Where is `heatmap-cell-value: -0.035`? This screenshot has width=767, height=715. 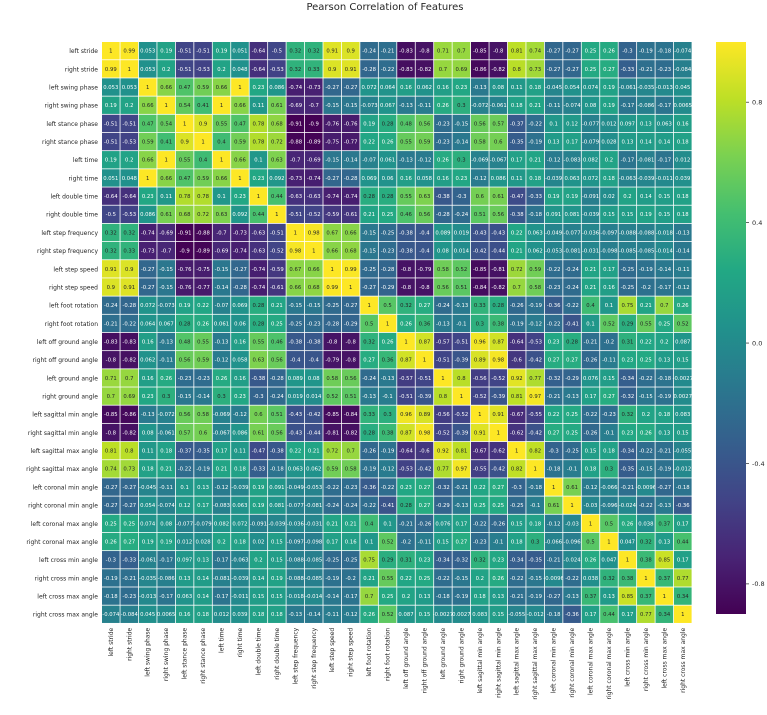 heatmap-cell-value: -0.035 is located at coordinates (147, 579).